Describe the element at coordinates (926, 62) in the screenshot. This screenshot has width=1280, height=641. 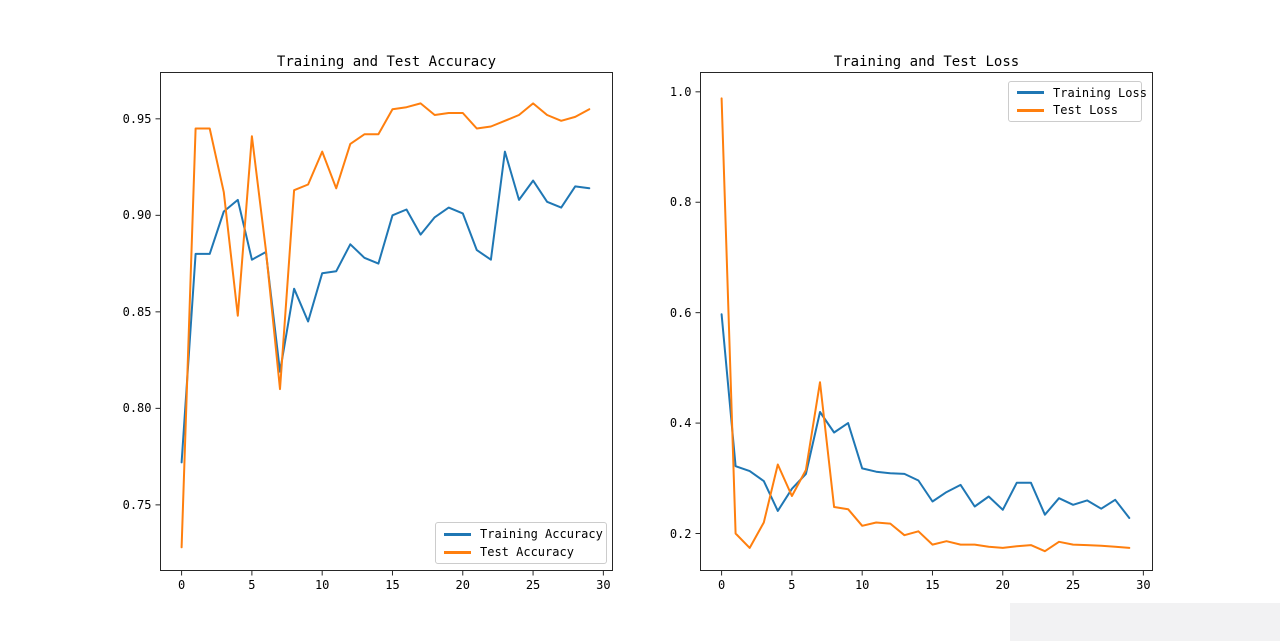
I see `loss-chart-title: Training and Test Loss` at that location.